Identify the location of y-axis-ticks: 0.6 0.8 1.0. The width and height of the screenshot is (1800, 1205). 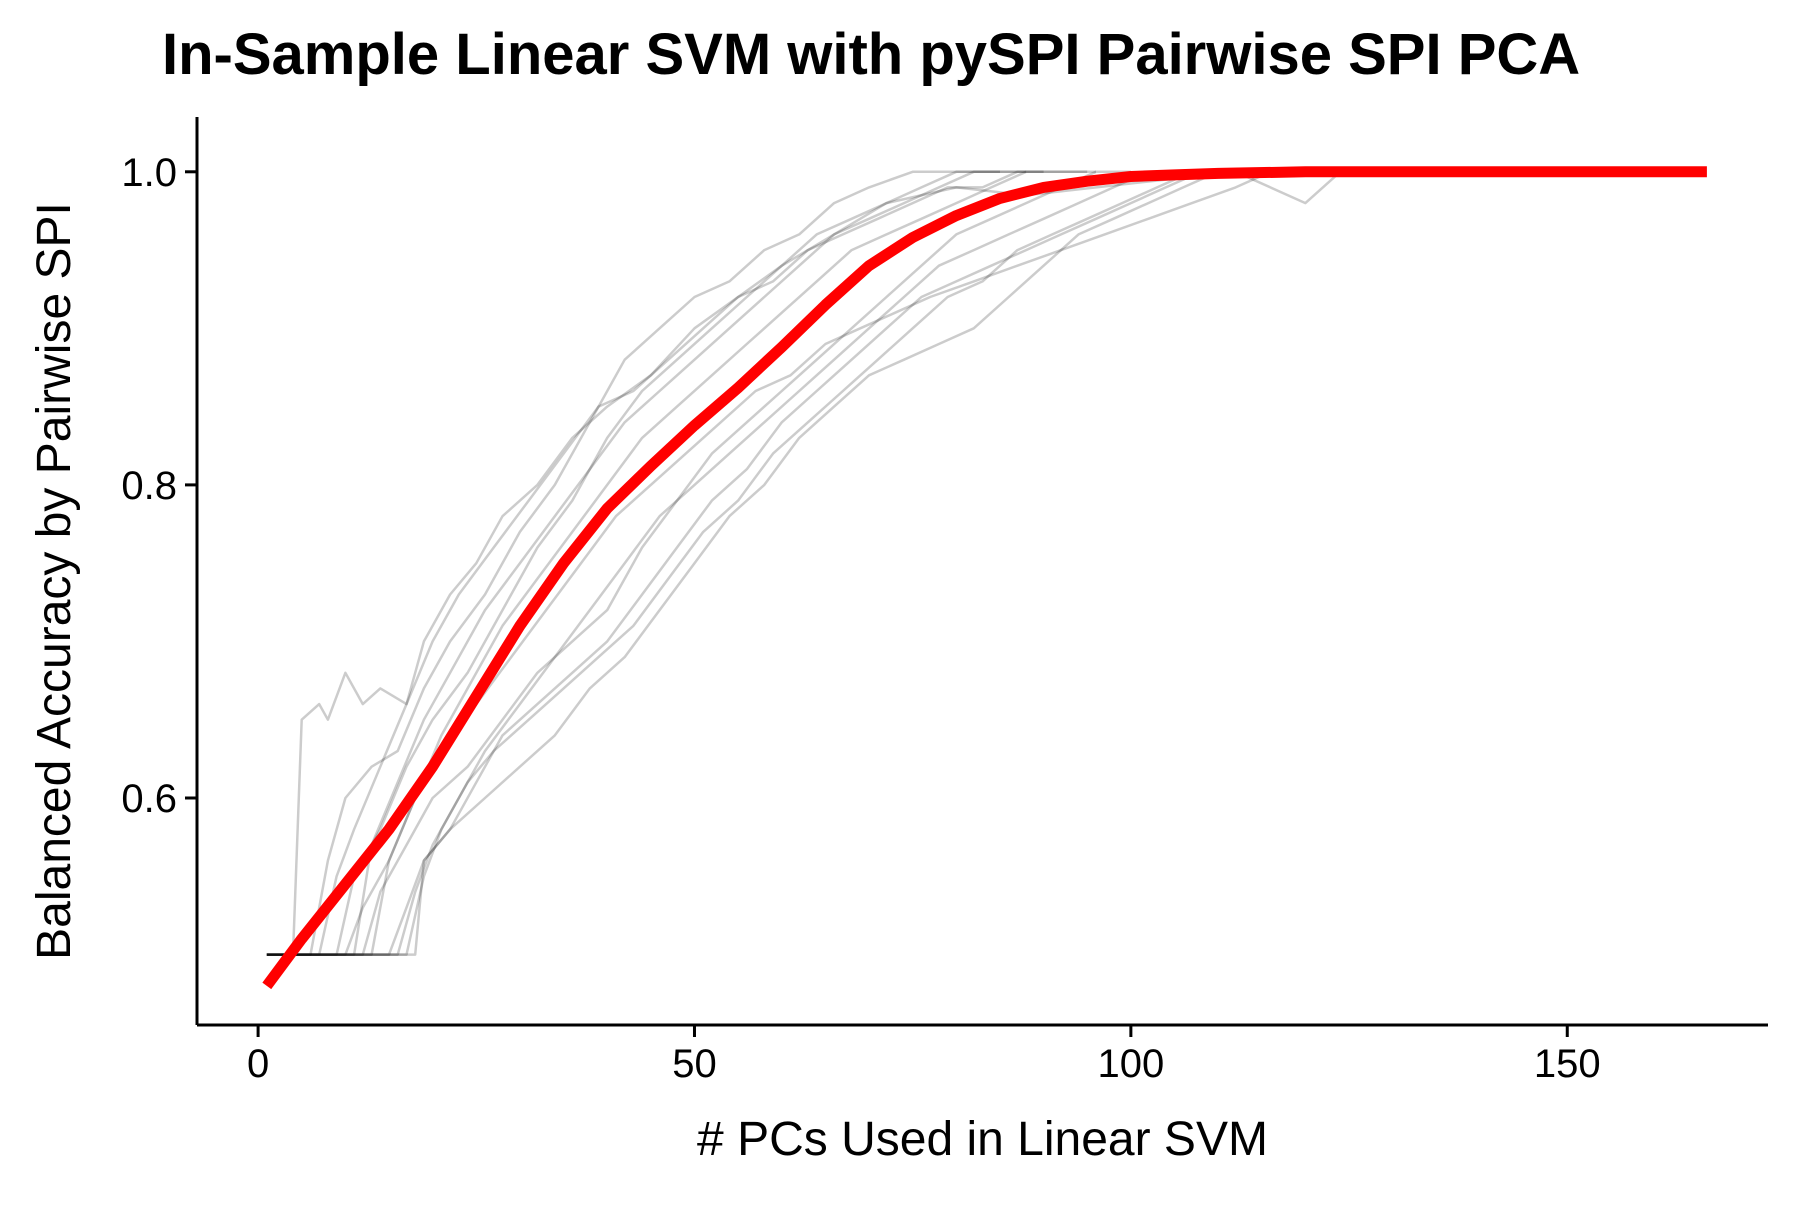
(159, 486).